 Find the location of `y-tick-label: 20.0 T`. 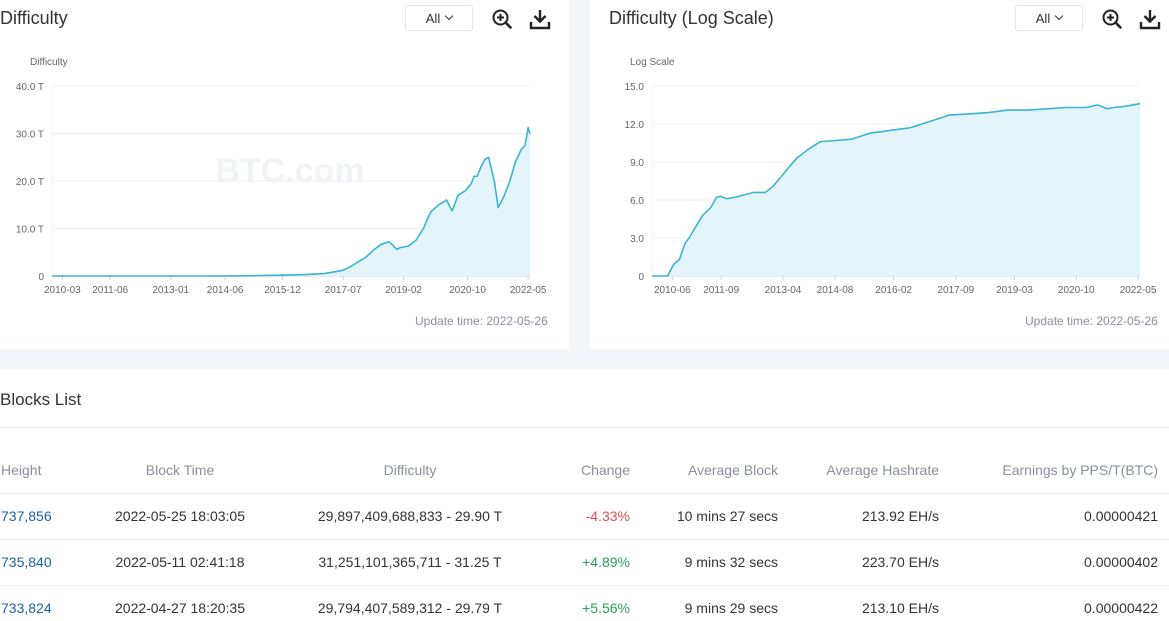

y-tick-label: 20.0 T is located at coordinates (30, 182).